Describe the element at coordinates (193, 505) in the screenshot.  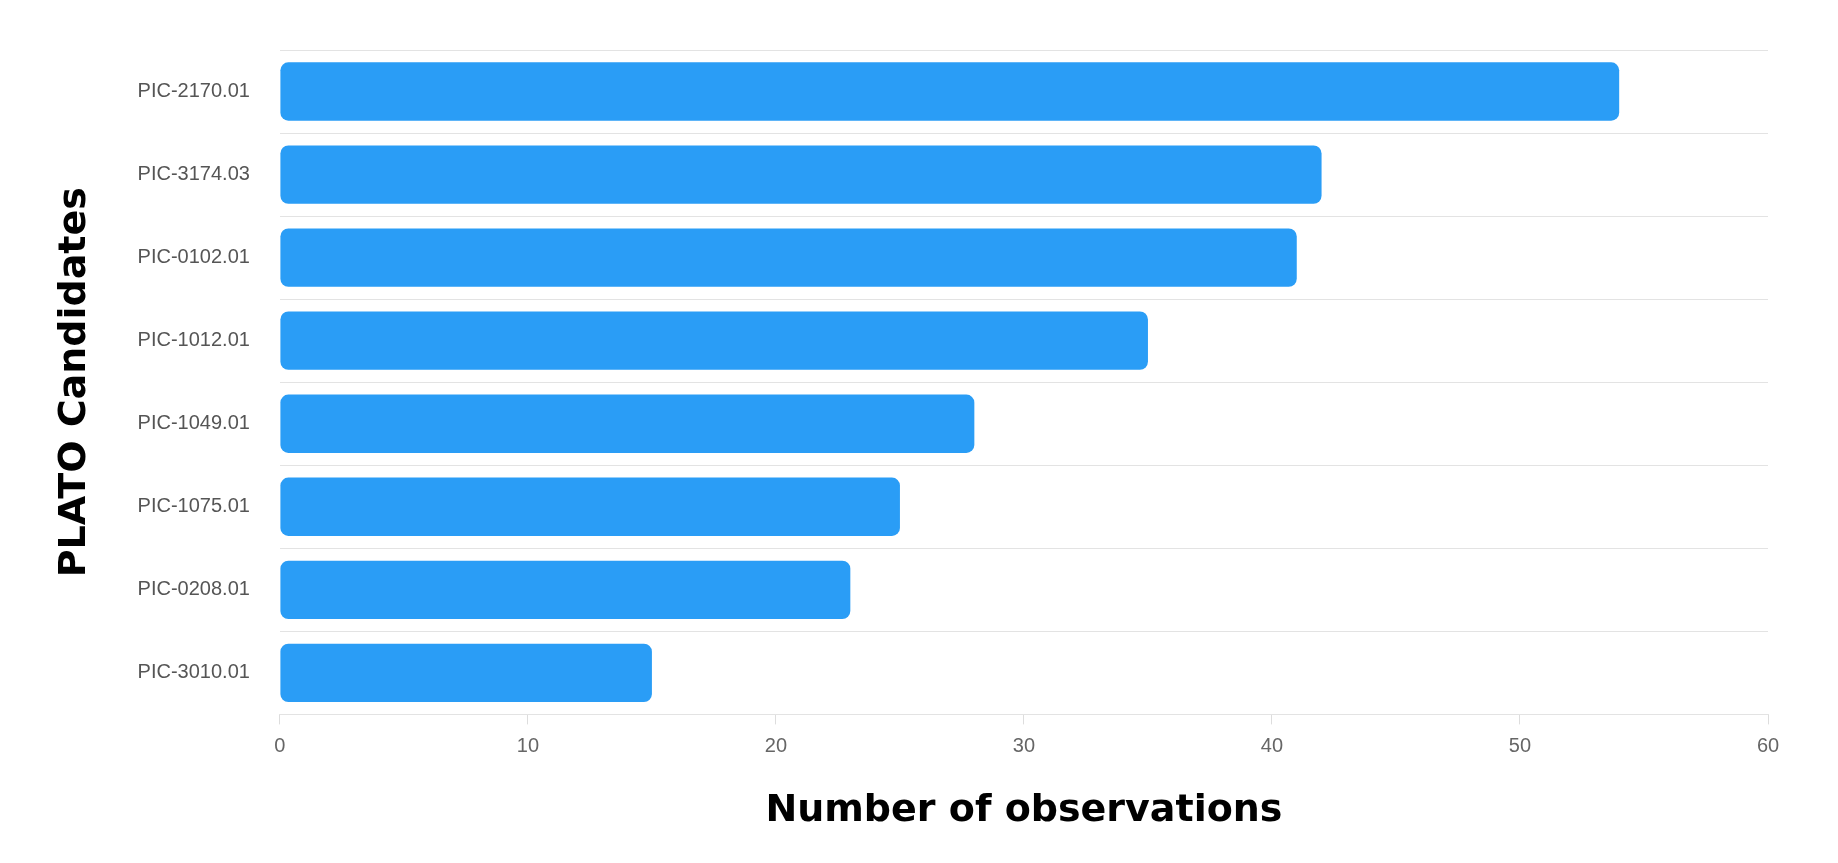
I see `y-tick-label: PIC-1075.01` at that location.